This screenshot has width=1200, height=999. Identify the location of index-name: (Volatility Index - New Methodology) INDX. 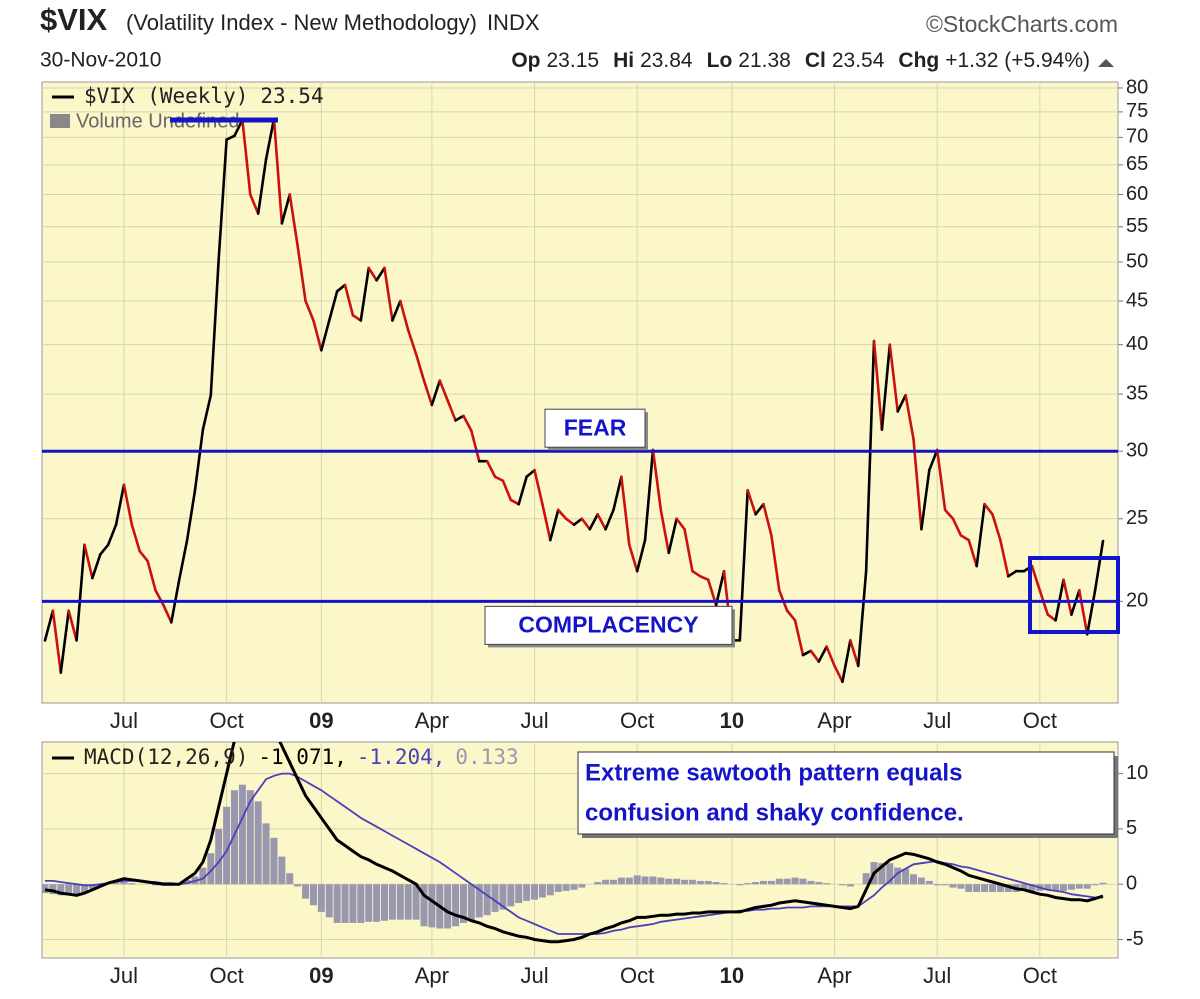
(333, 22).